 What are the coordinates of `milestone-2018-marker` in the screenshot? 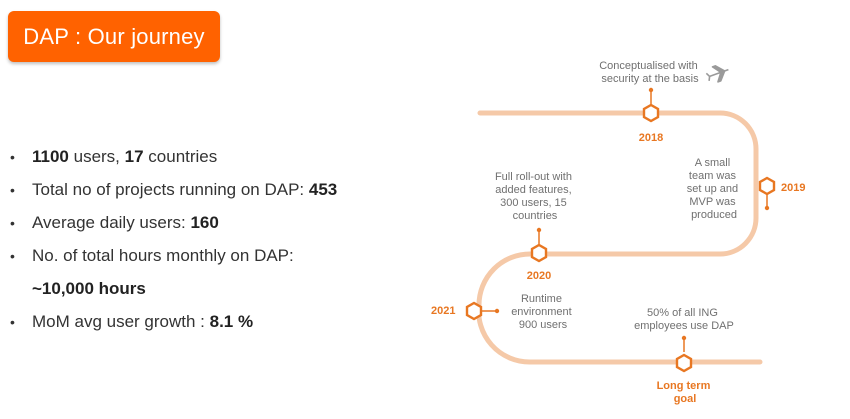 It's located at (651, 113).